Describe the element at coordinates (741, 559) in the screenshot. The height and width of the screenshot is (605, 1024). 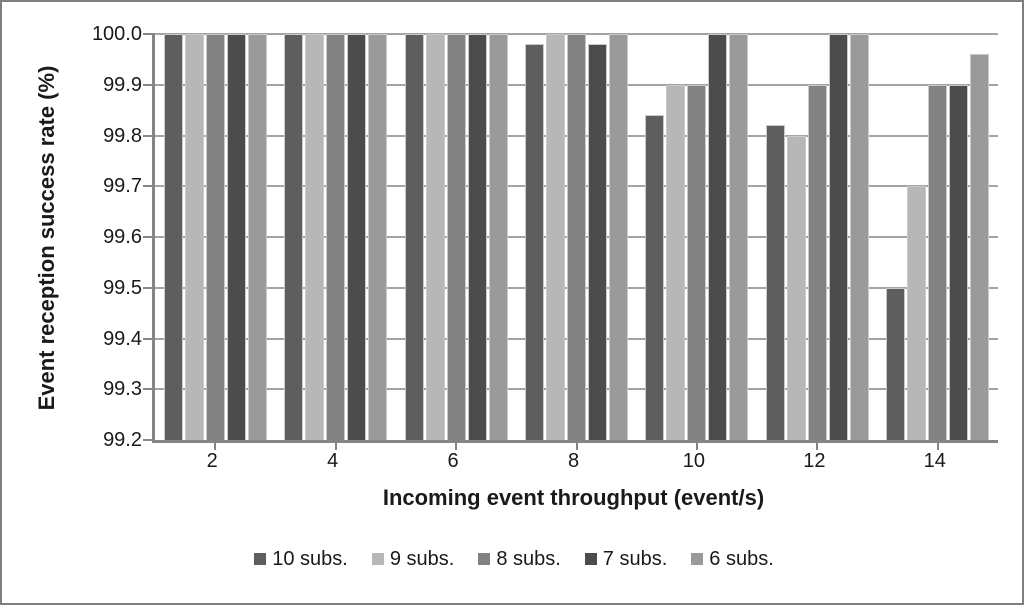
I see `legend-label: 6 subs.` at that location.